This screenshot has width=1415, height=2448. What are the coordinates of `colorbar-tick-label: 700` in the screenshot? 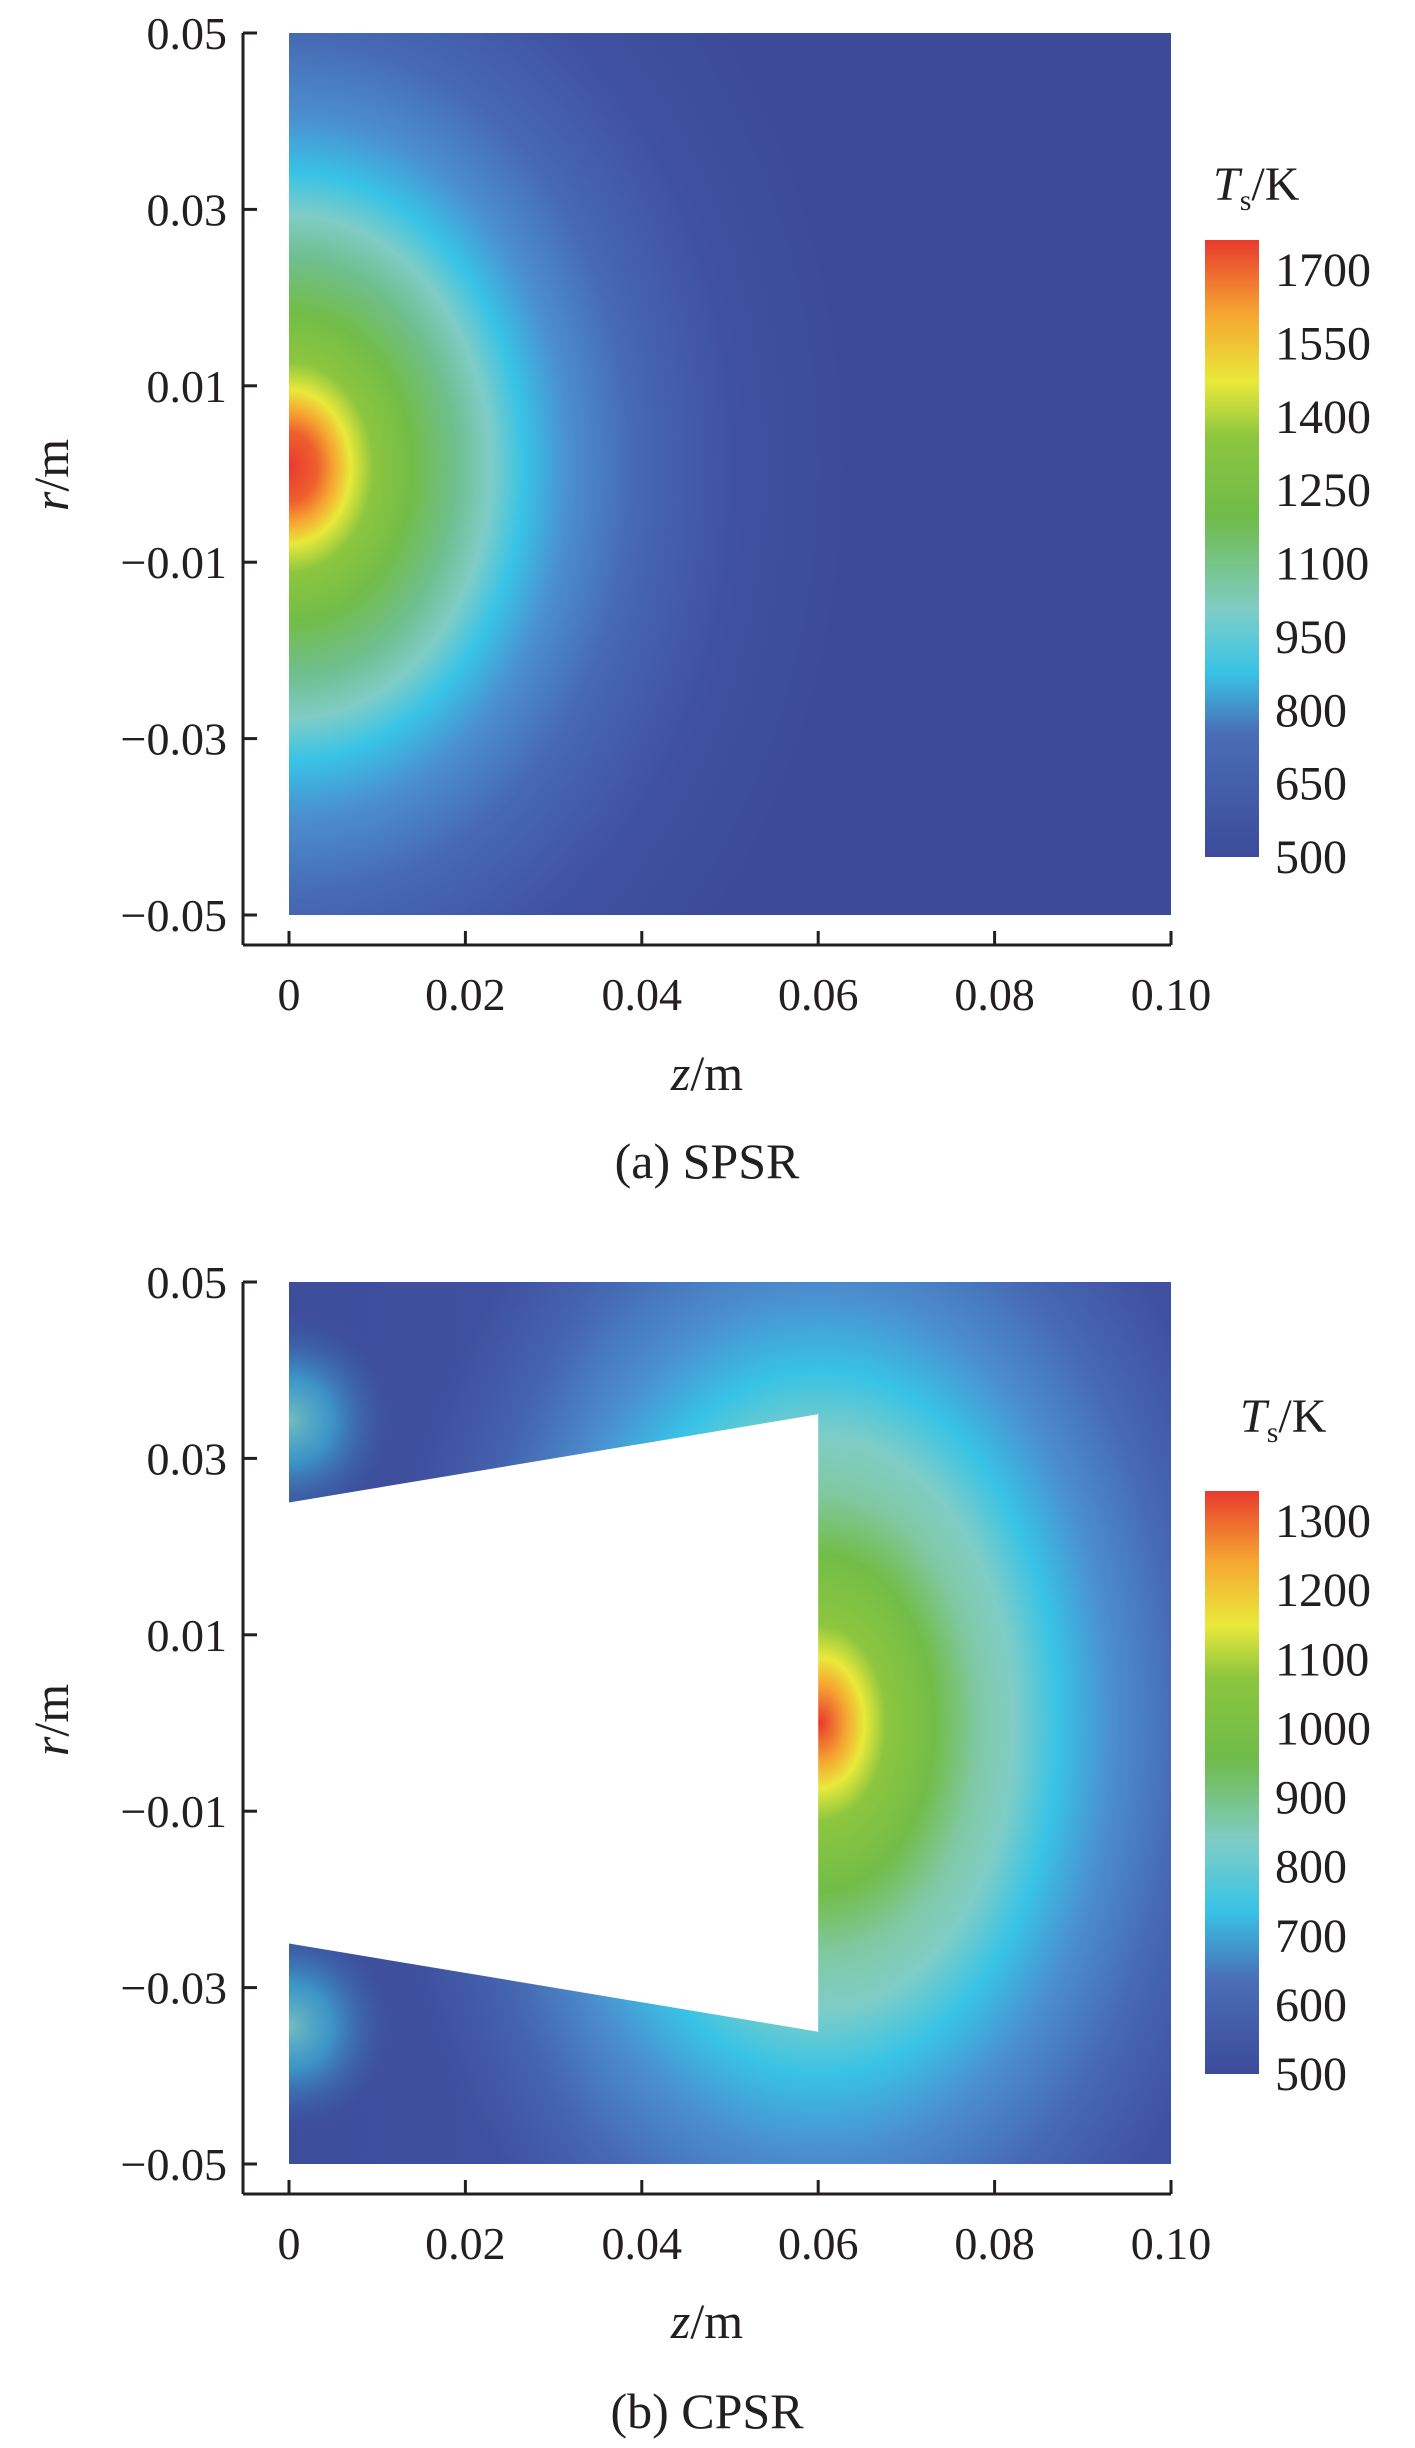 It's located at (1311, 1936).